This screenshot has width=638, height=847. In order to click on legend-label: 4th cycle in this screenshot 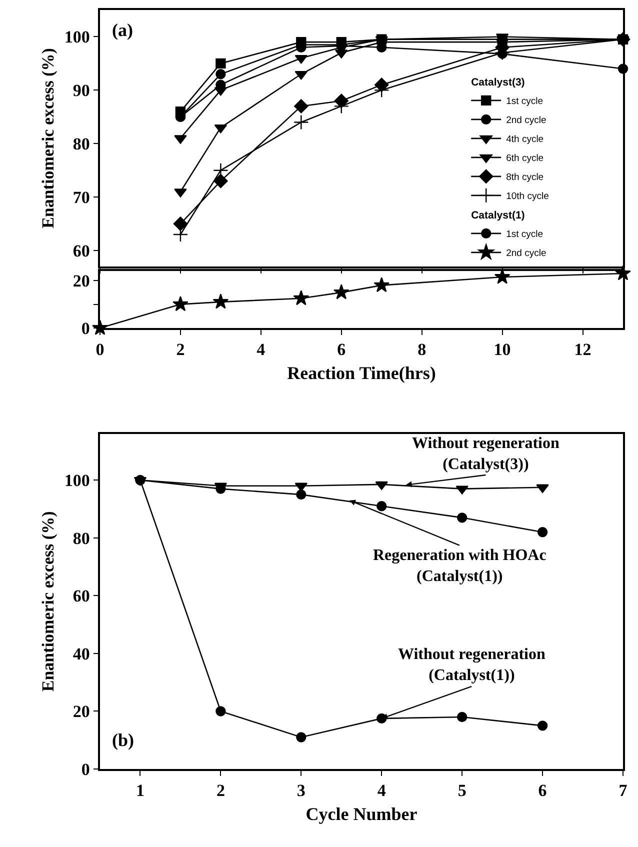, I will do `click(525, 140)`.